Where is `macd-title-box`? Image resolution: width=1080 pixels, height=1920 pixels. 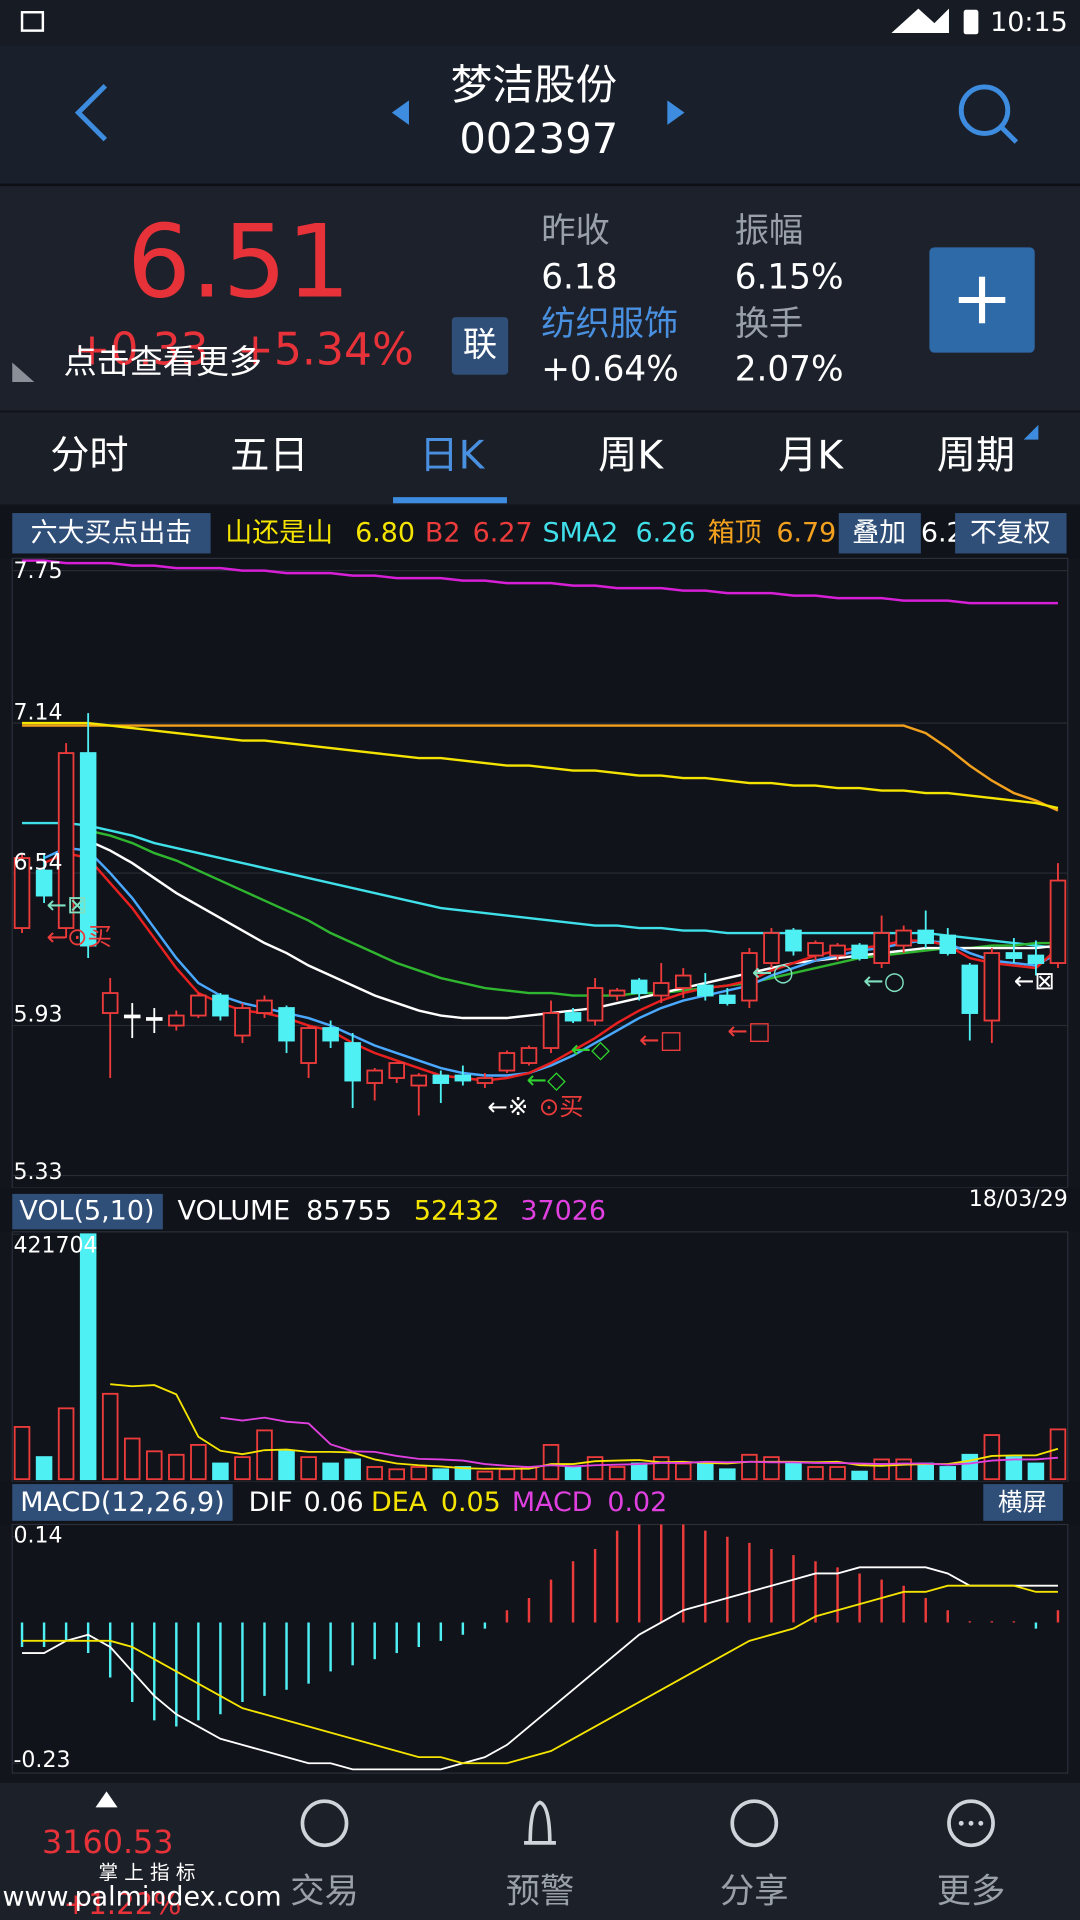
macd-title-box is located at coordinates (122, 1502).